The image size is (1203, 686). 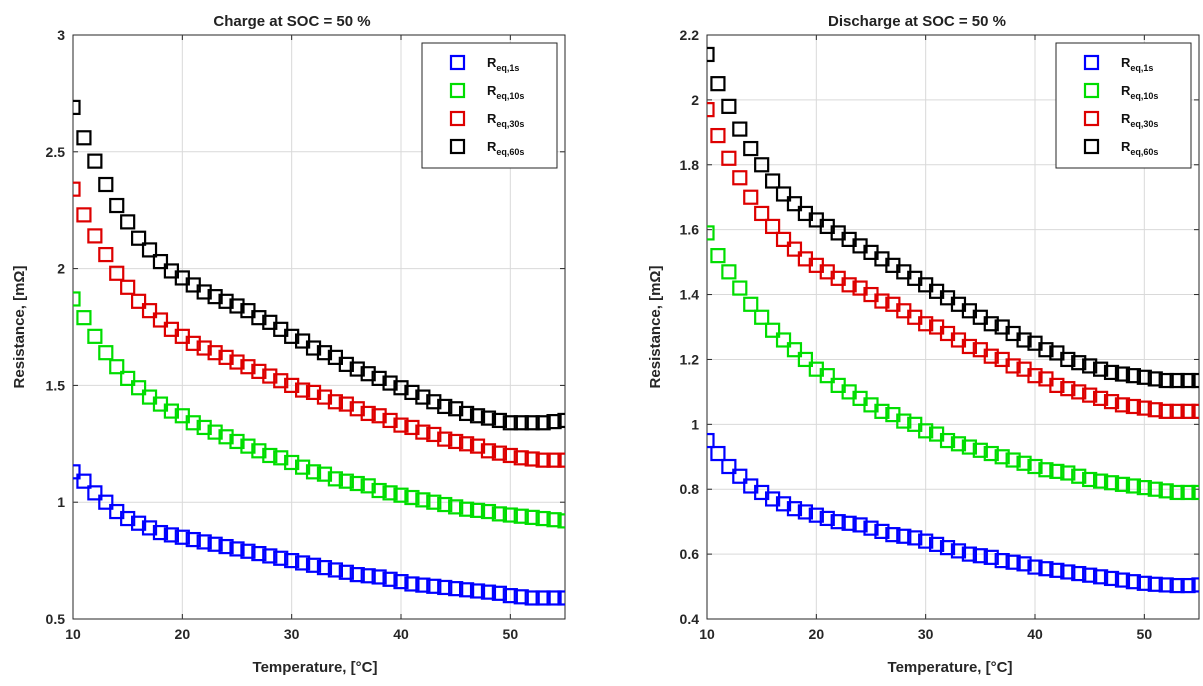 I want to click on legend-entry: Req,1s, so click(x=1137, y=64).